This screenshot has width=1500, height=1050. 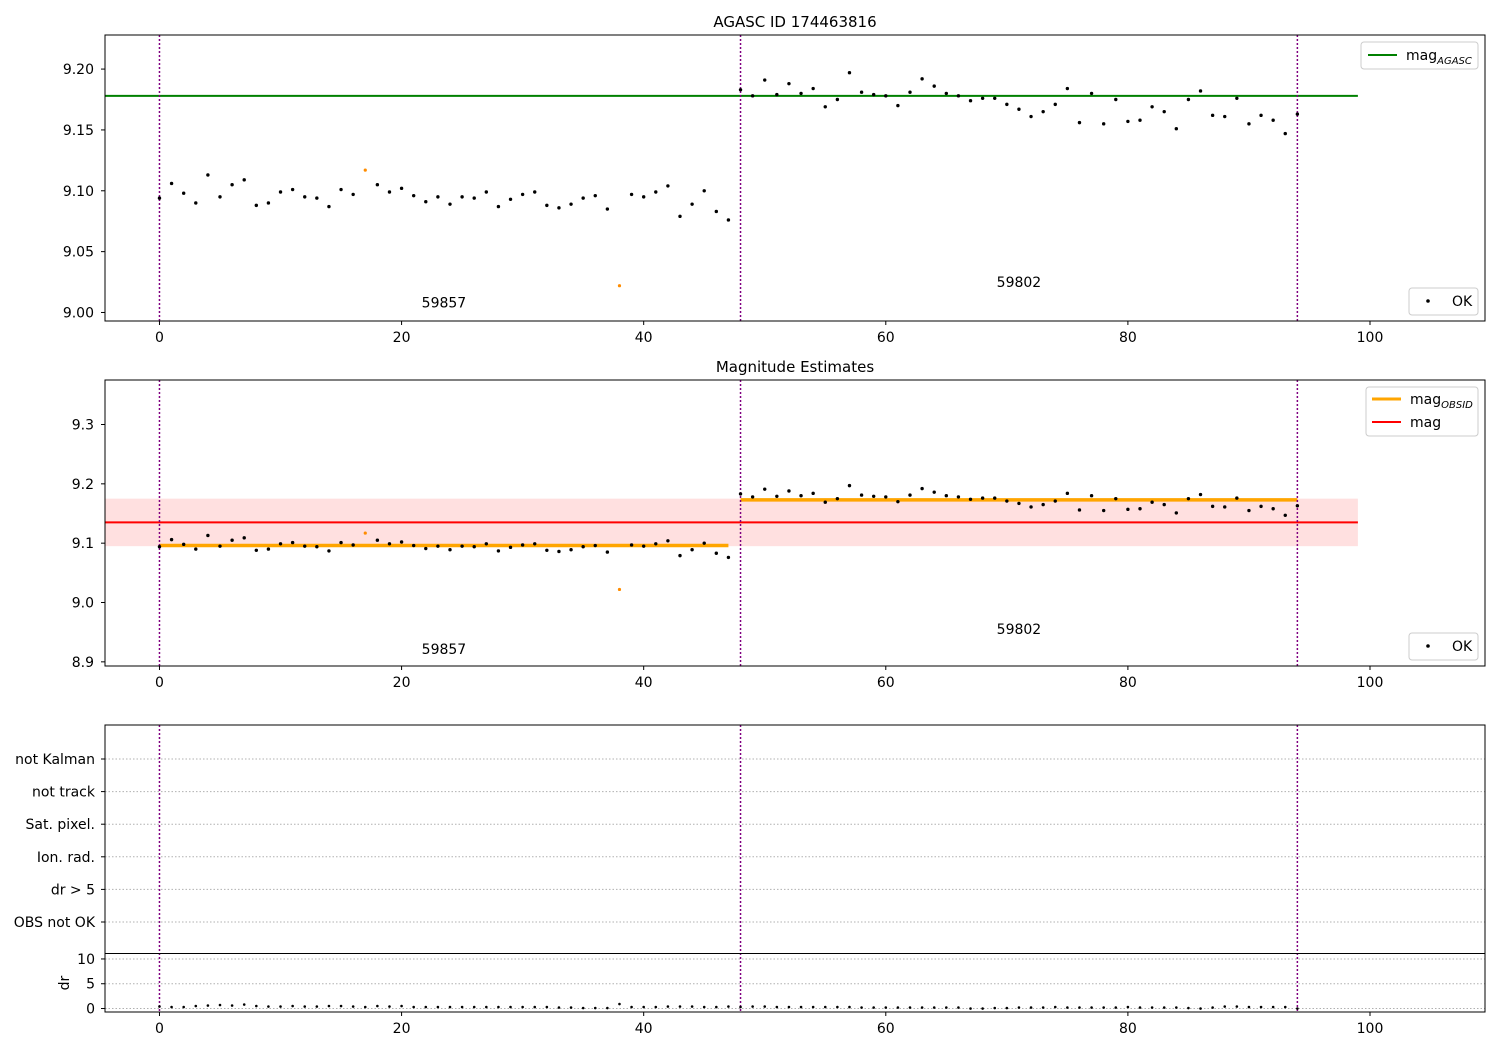 I want to click on flag-label: not track, so click(x=64, y=793).